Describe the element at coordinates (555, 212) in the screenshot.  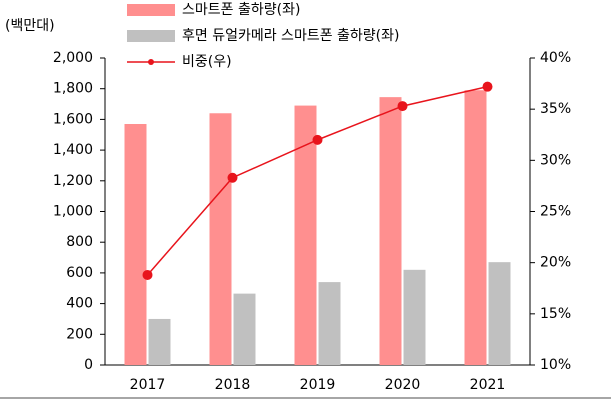
I see `y2-tick-label: 25%` at that location.